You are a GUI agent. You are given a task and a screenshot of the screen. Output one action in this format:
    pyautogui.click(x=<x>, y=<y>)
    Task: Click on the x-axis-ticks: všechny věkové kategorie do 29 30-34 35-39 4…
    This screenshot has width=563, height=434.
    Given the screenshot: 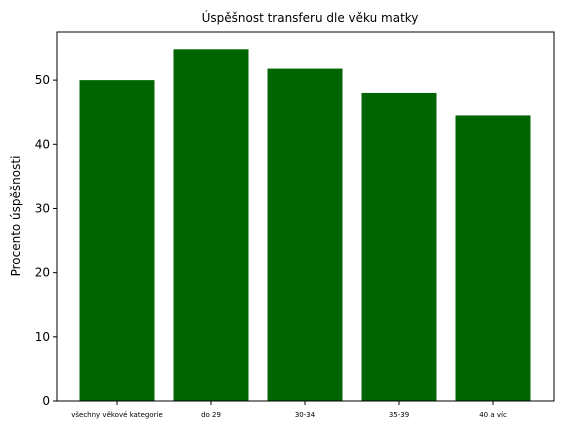 What is the action you would take?
    pyautogui.click(x=289, y=410)
    